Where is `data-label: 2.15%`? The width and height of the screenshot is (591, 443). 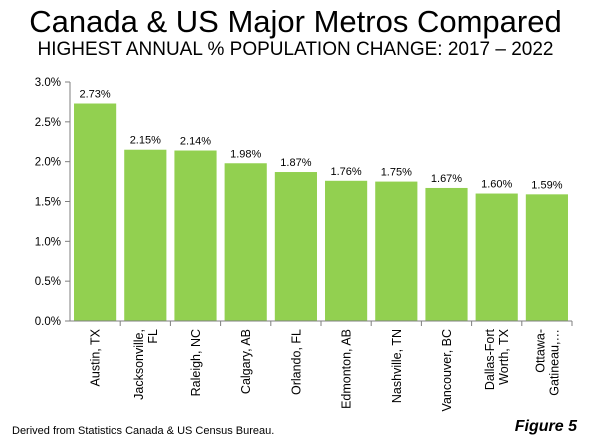 data-label: 2.15% is located at coordinates (145, 141).